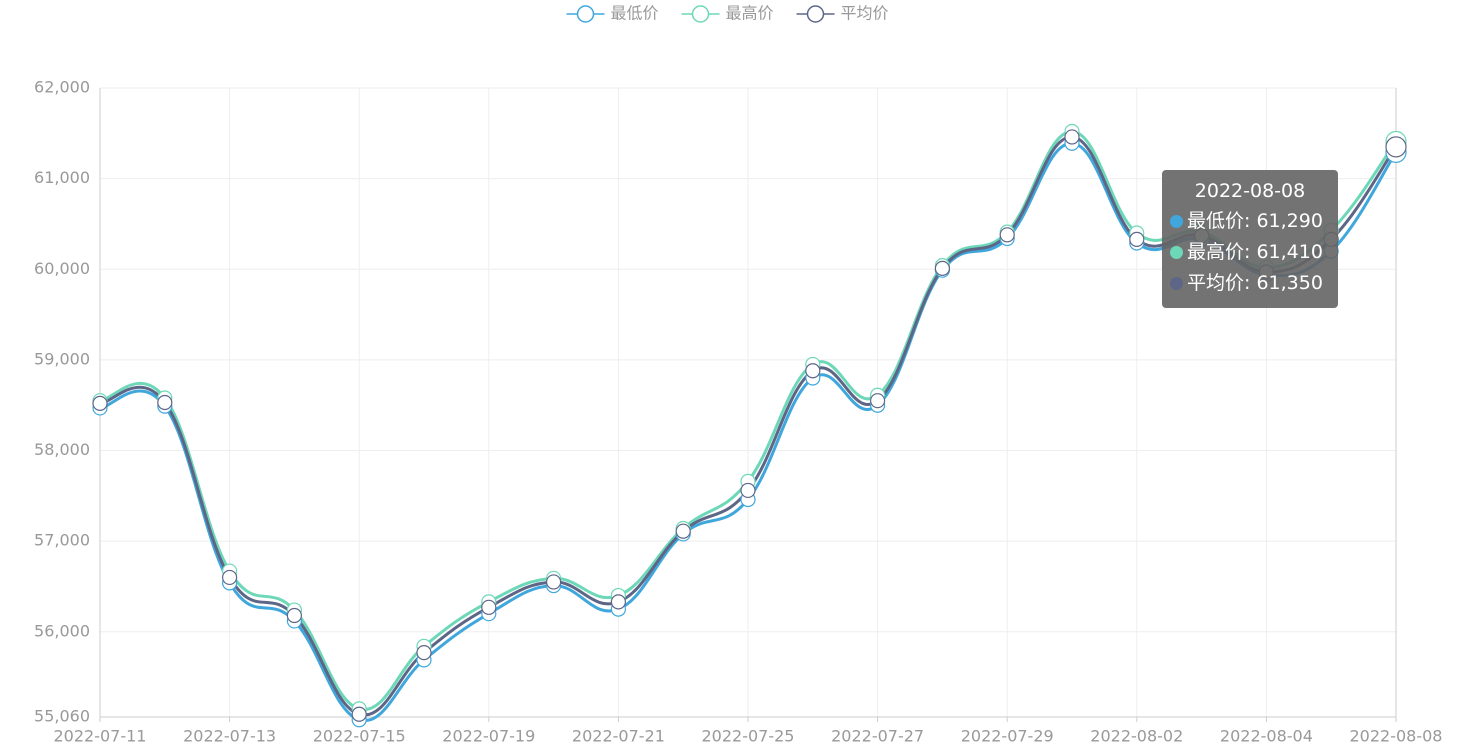  I want to click on x-tick-label: 2022-07-29, so click(1007, 736).